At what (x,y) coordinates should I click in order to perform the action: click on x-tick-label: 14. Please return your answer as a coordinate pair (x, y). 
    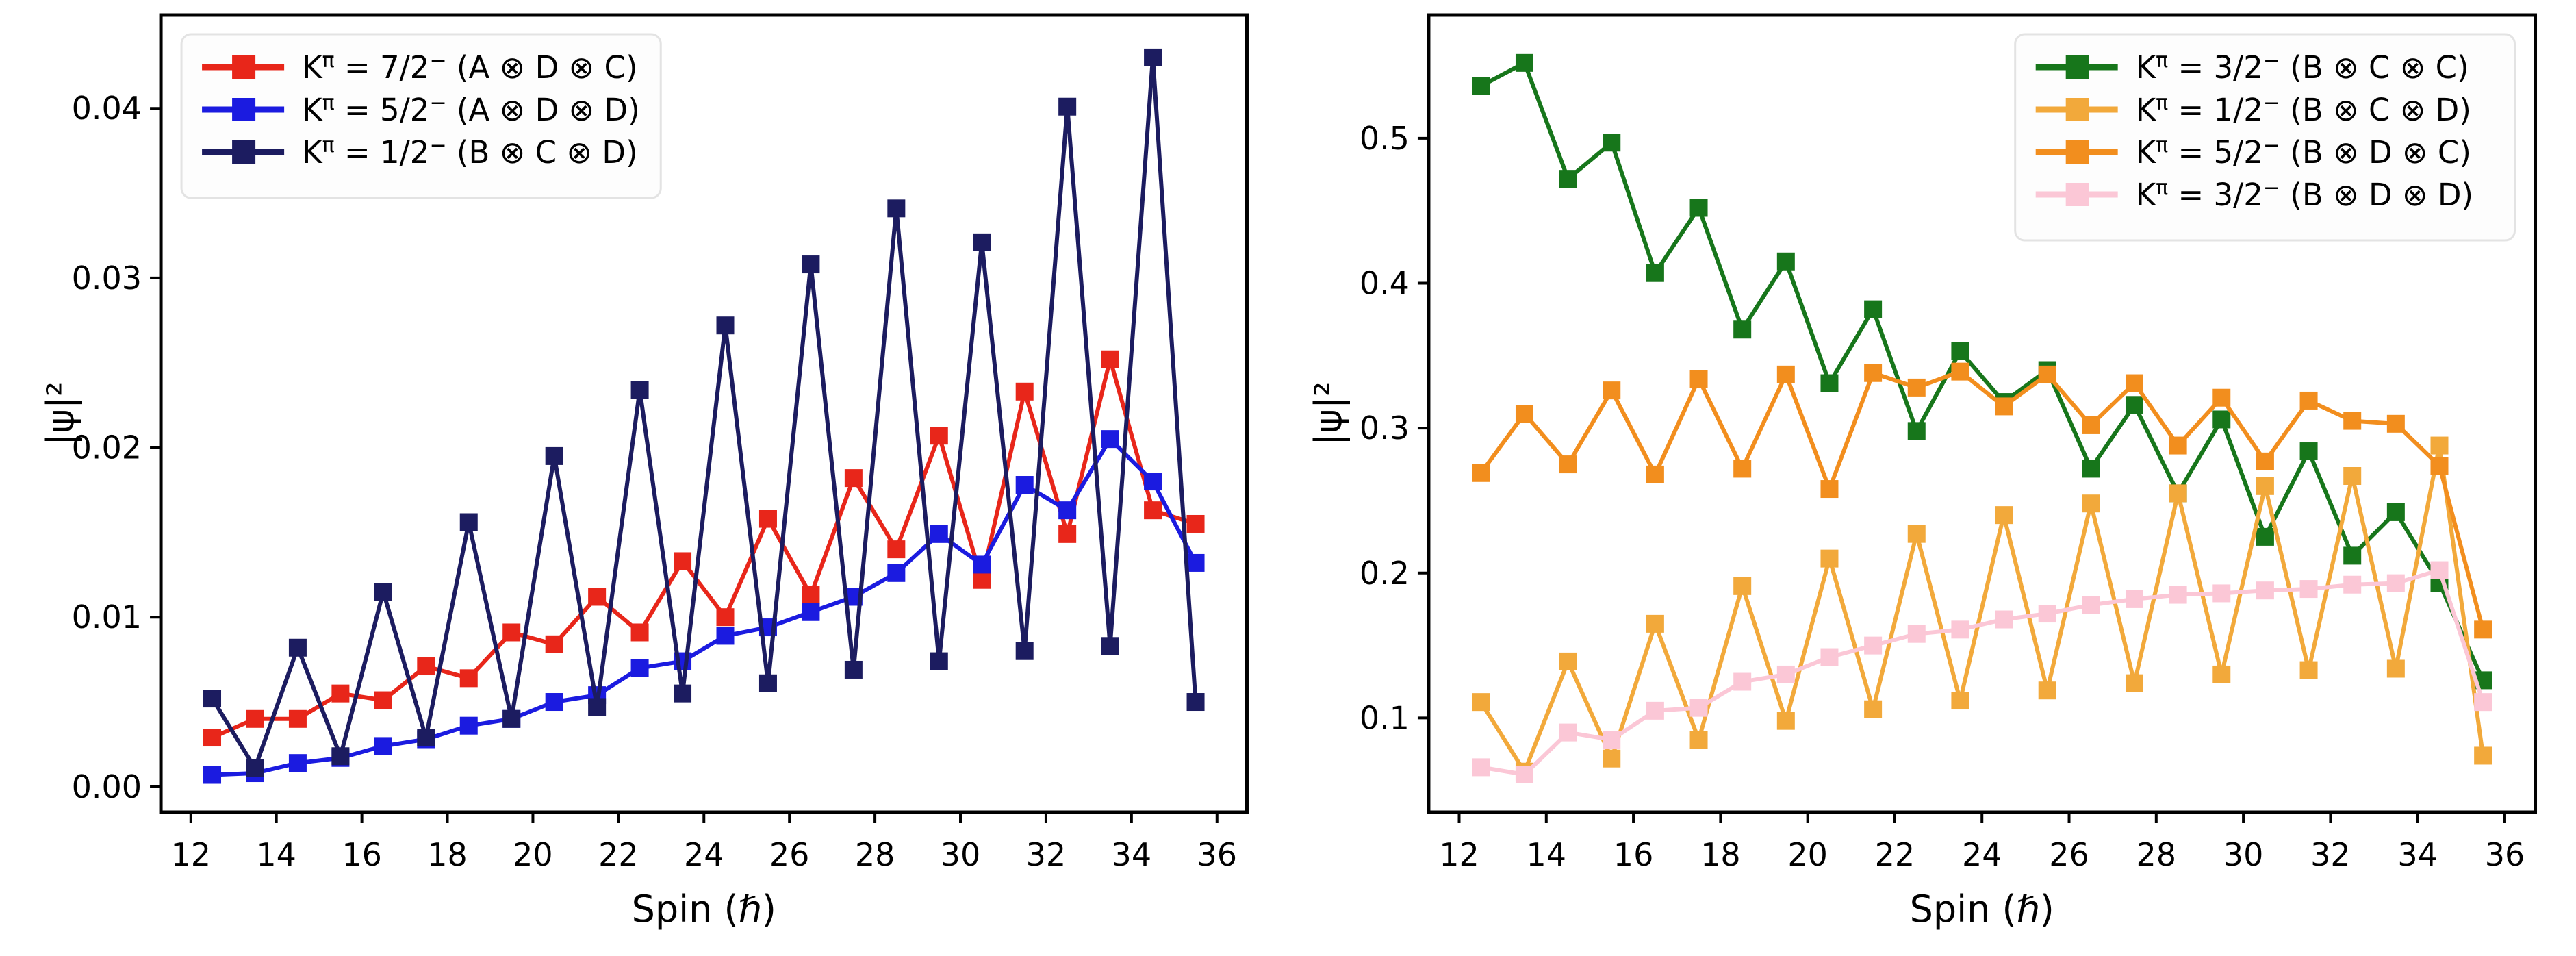
    Looking at the image, I should click on (276, 854).